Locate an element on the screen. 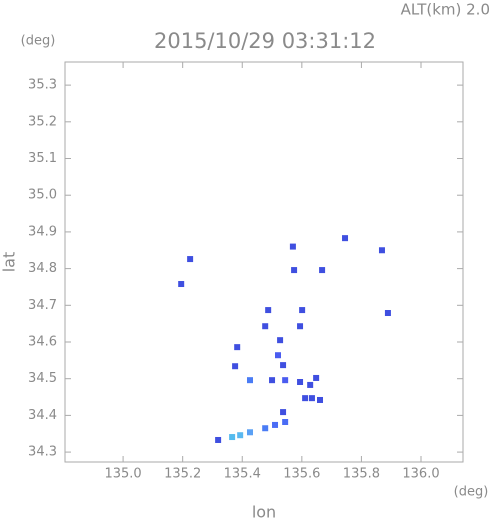 The image size is (491, 521). y-tick-label: 34.7 is located at coordinates (42, 305).